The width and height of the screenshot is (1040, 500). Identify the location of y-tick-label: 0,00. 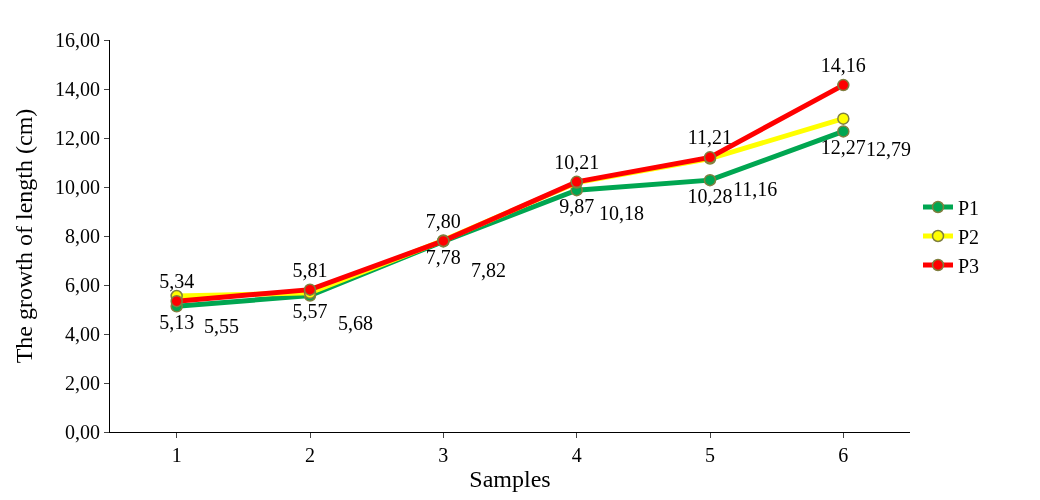
(82, 432).